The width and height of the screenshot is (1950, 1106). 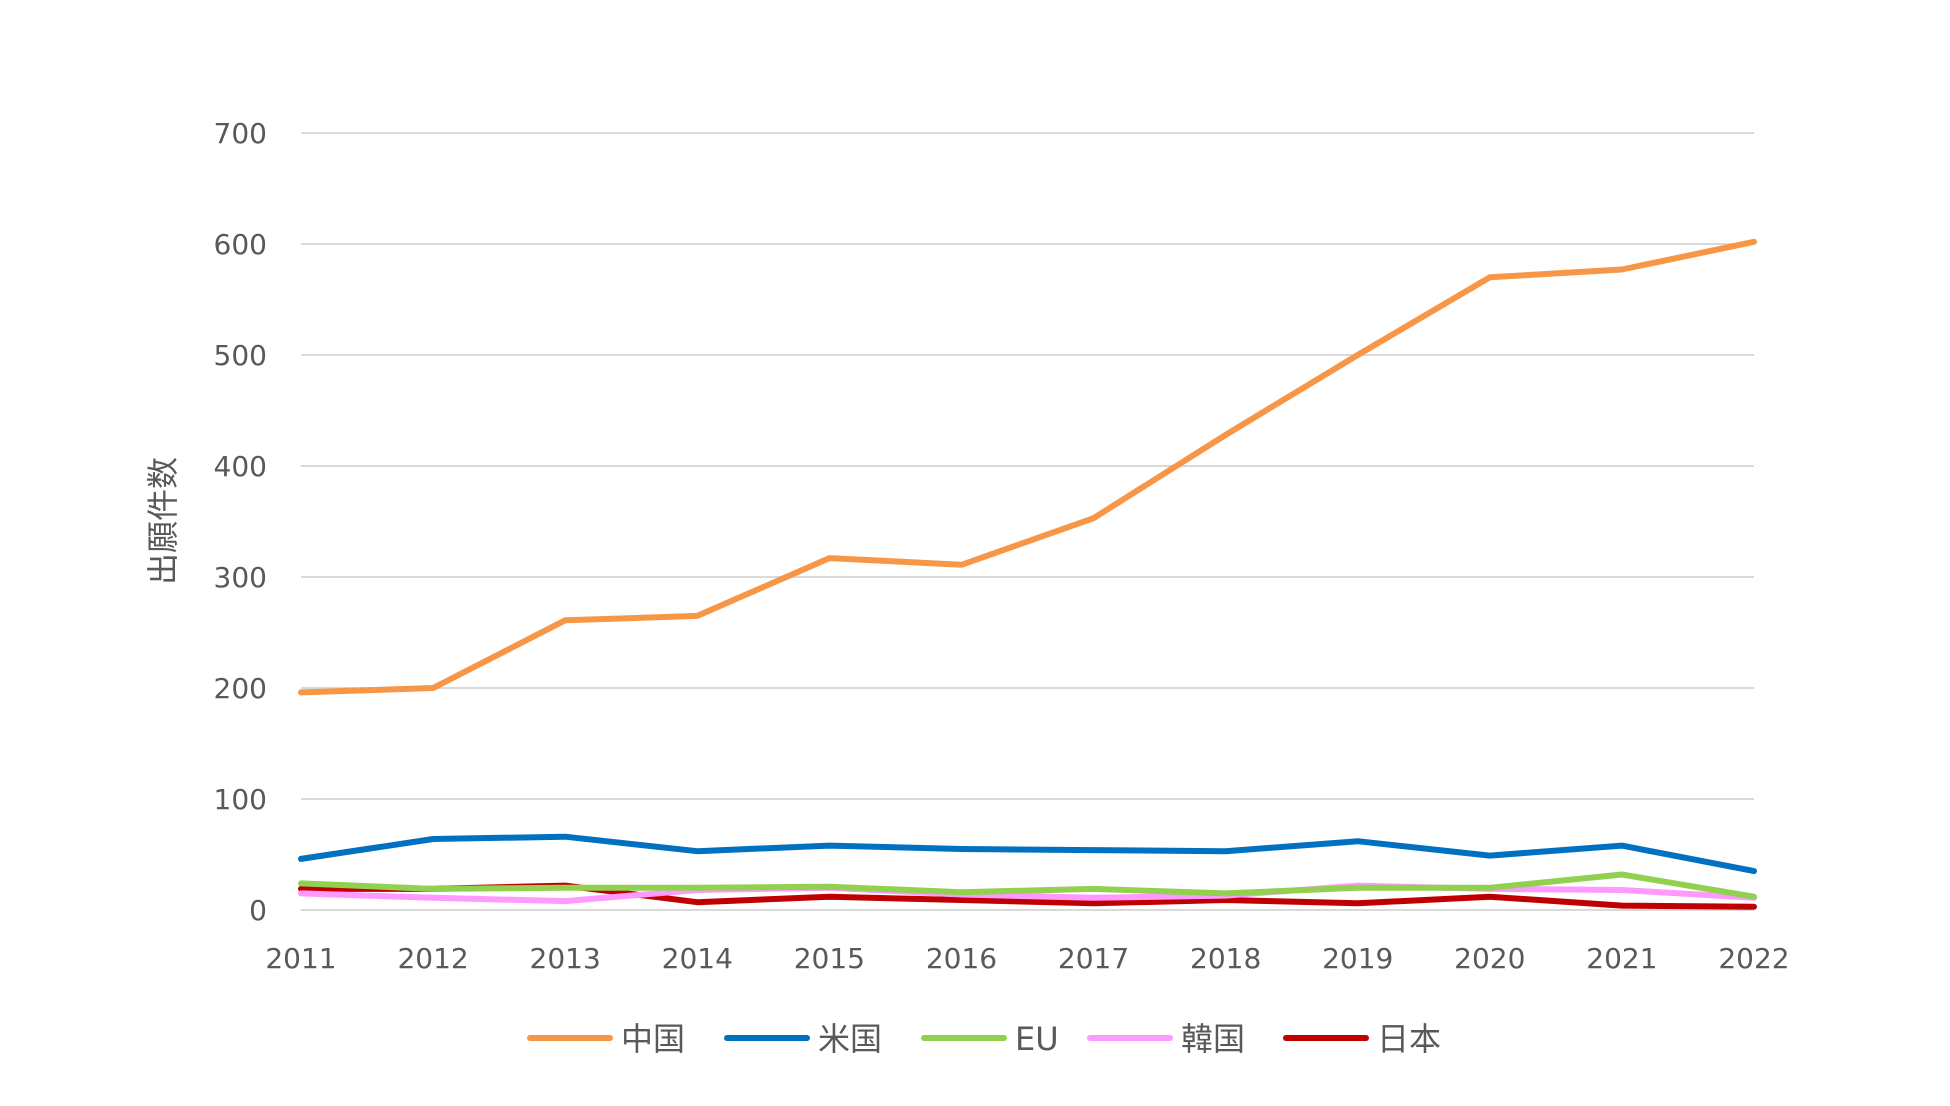 What do you see at coordinates (1037, 1039) in the screenshot?
I see `legend-label: EU` at bounding box center [1037, 1039].